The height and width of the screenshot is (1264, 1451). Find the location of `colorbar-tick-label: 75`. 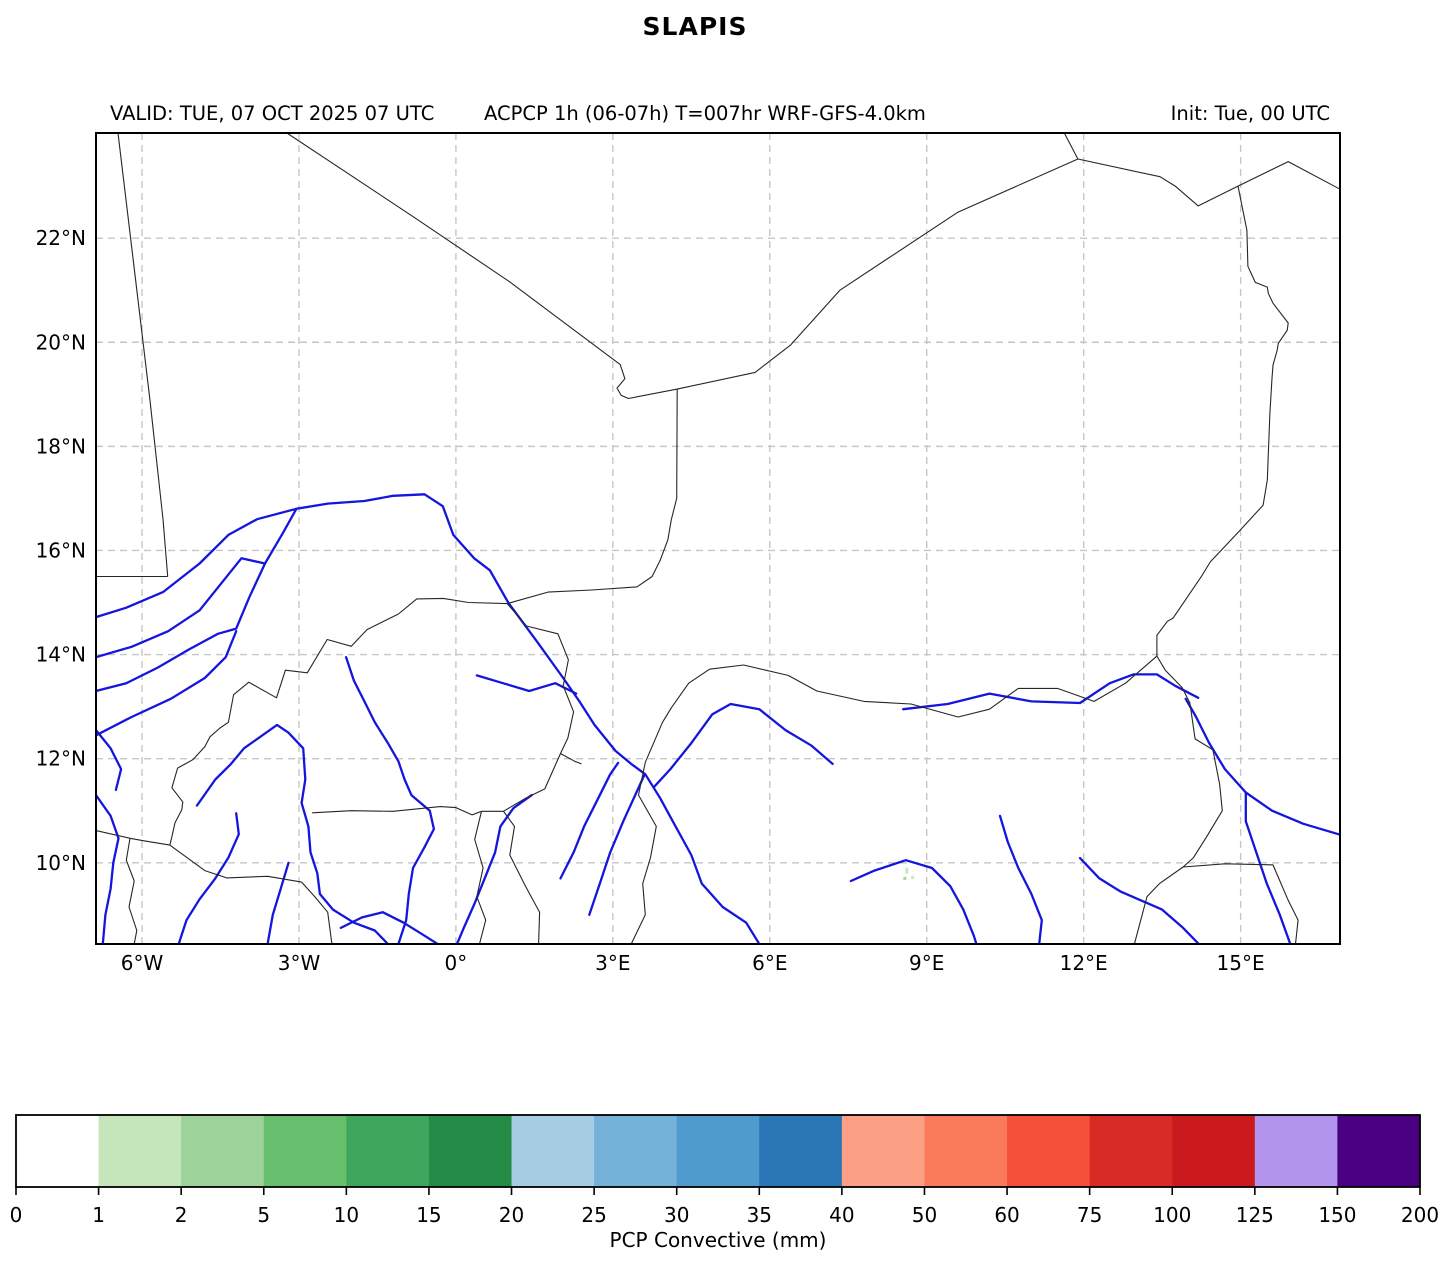

colorbar-tick-label: 75 is located at coordinates (1089, 1215).